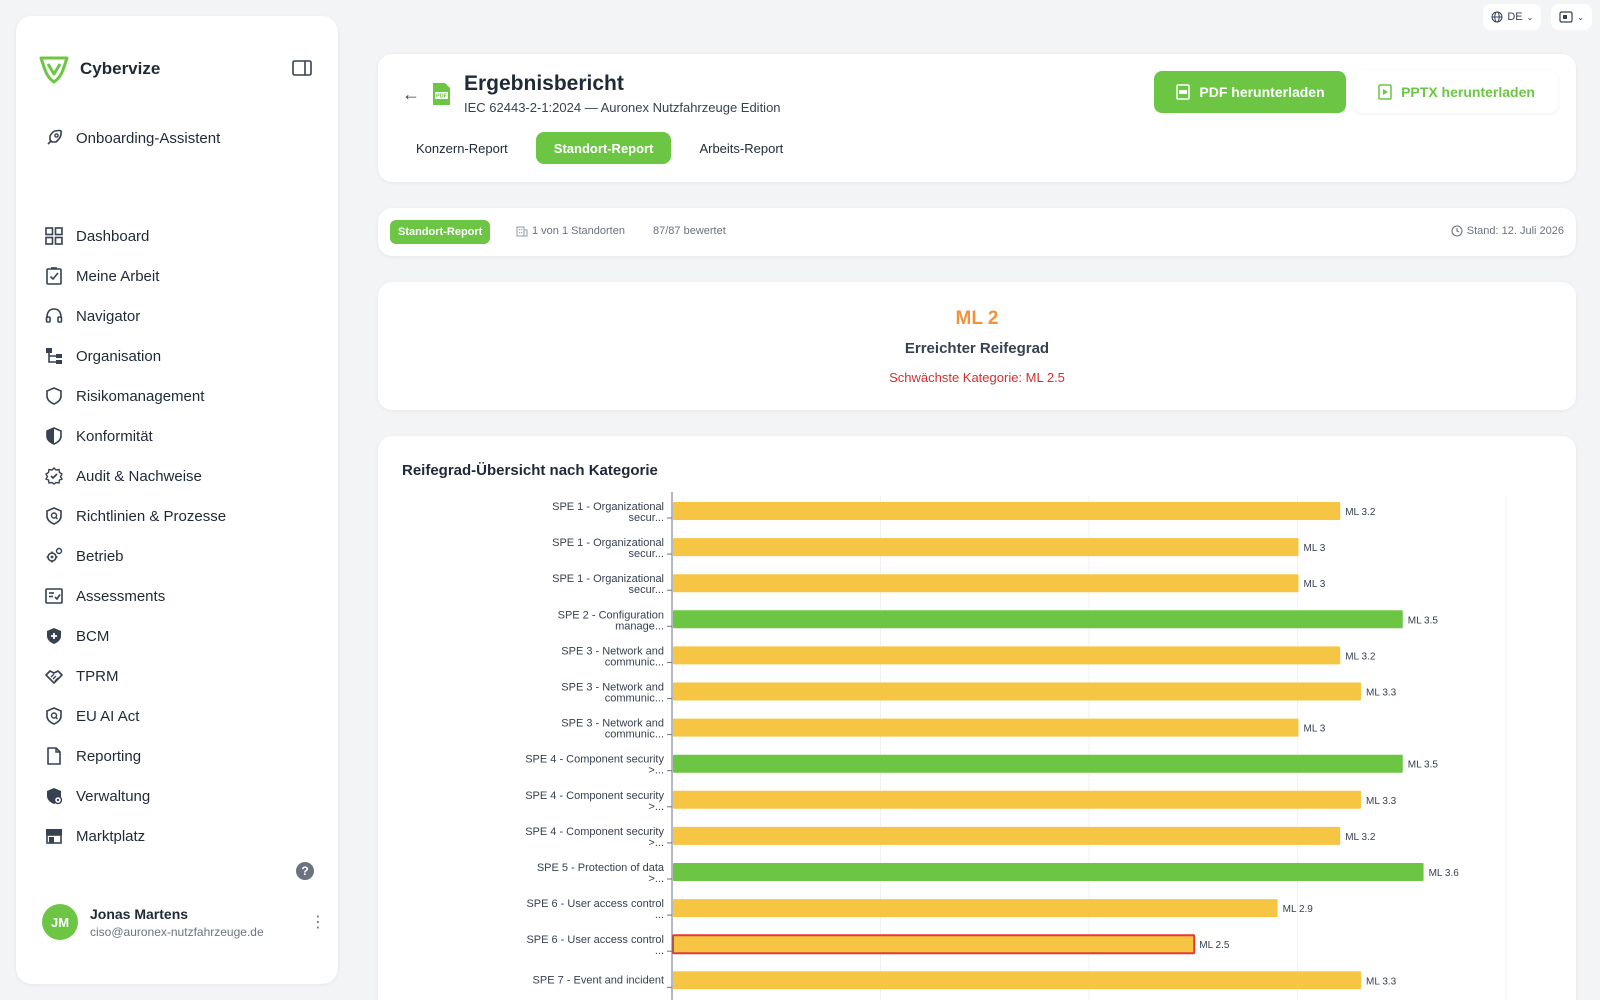  I want to click on sidebar-toggle-icon, so click(302, 68).